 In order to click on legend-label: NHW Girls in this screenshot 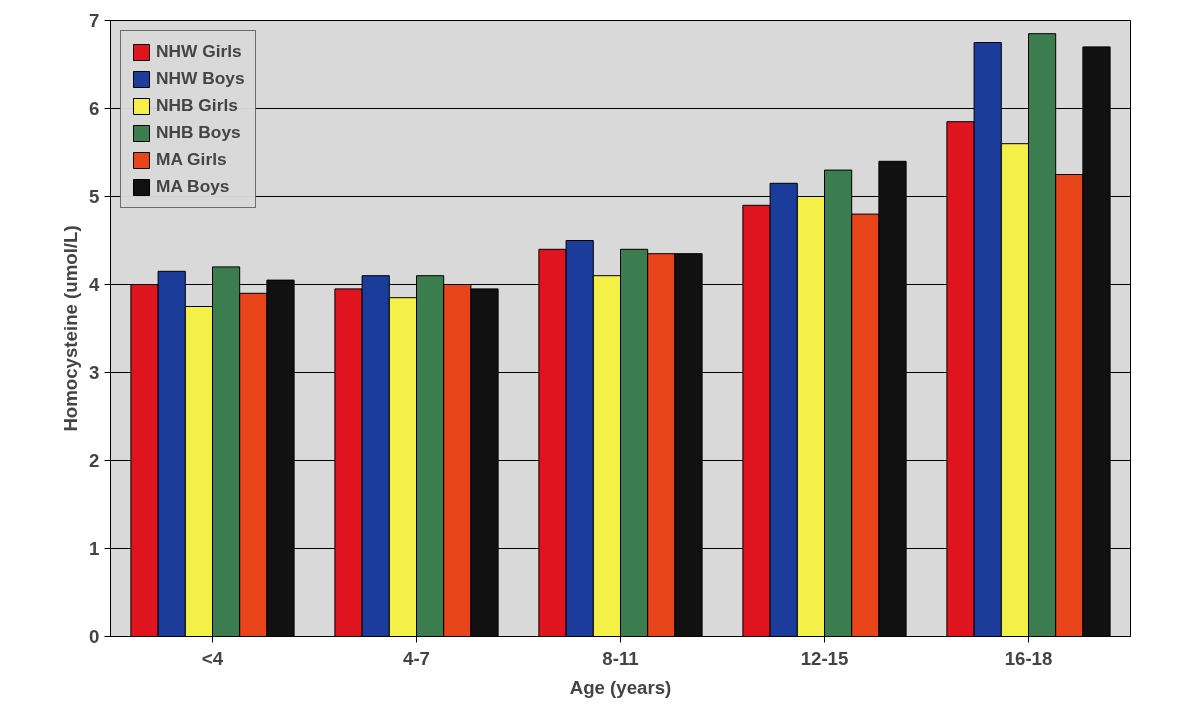, I will do `click(199, 51)`.